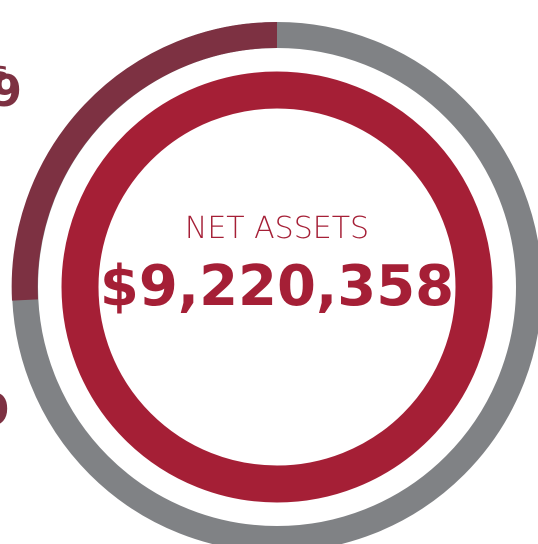 This screenshot has width=538, height=544. I want to click on center-amount: $9,220,358, so click(277, 286).